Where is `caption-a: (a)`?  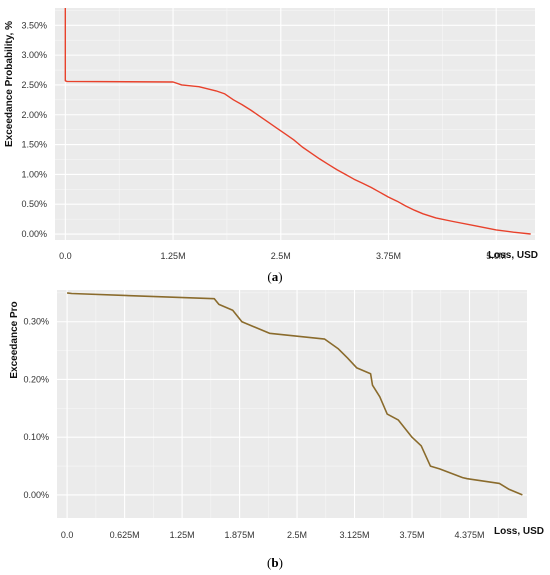 caption-a: (a) is located at coordinates (274, 276).